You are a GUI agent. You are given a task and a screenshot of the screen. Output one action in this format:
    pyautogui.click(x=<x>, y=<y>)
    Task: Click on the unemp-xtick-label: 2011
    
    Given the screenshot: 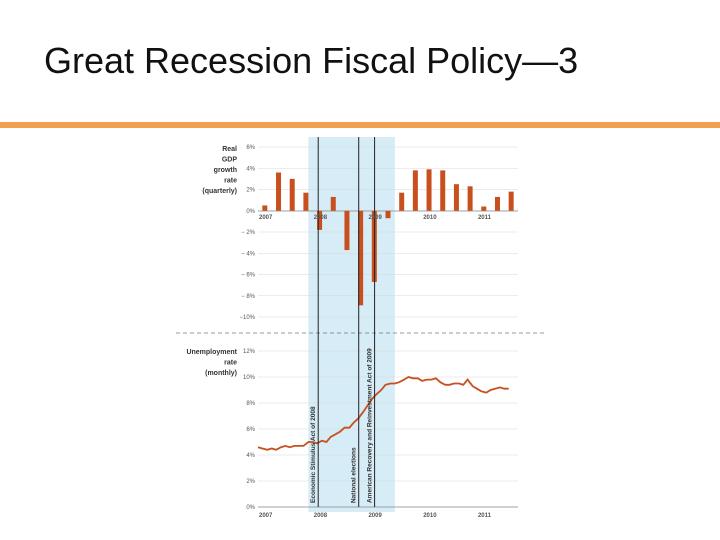 What is the action you would take?
    pyautogui.click(x=485, y=516)
    